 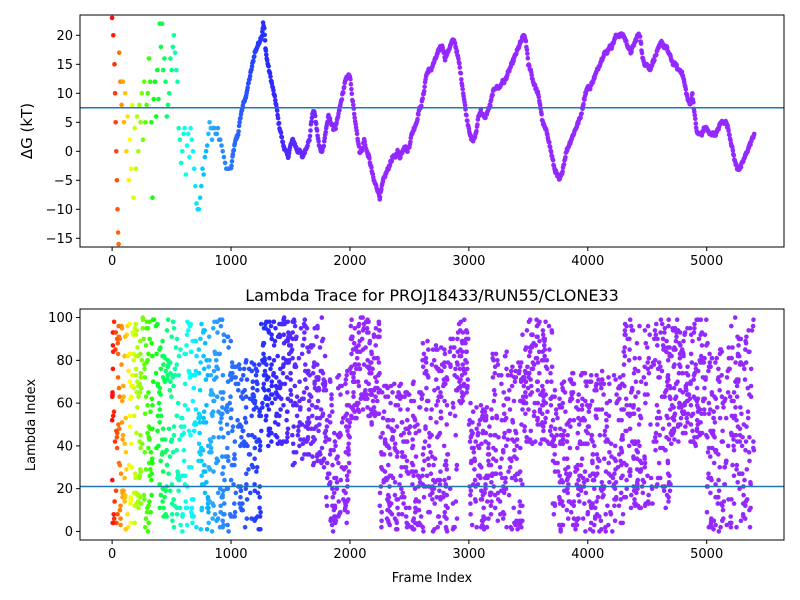 I want to click on x-tick-label: 3000, so click(x=468, y=554).